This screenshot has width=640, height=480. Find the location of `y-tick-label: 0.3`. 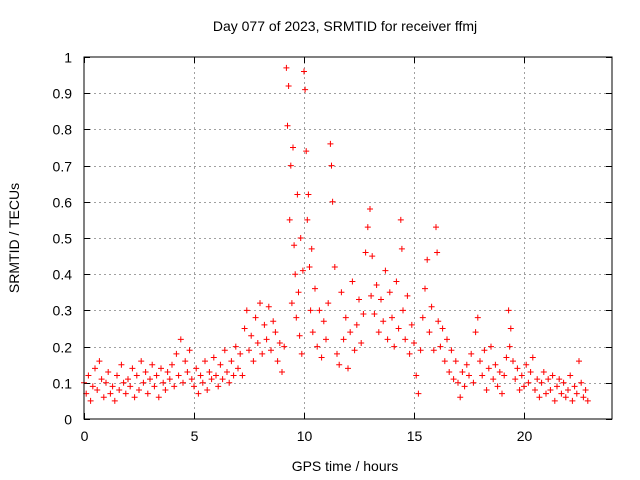

y-tick-label: 0.3 is located at coordinates (63, 311).